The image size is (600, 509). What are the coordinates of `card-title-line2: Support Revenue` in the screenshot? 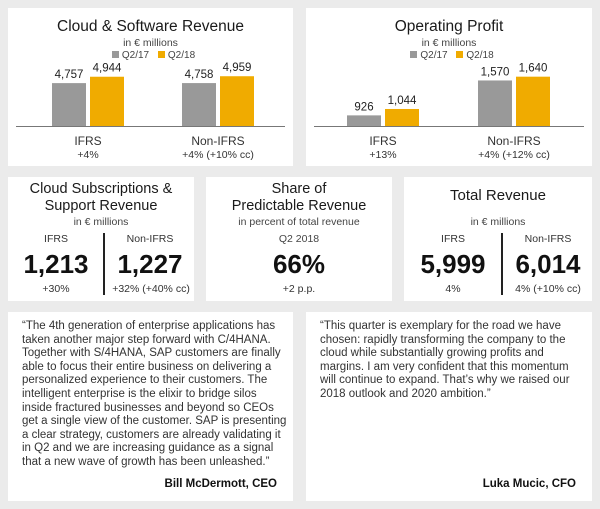 It's located at (101, 206).